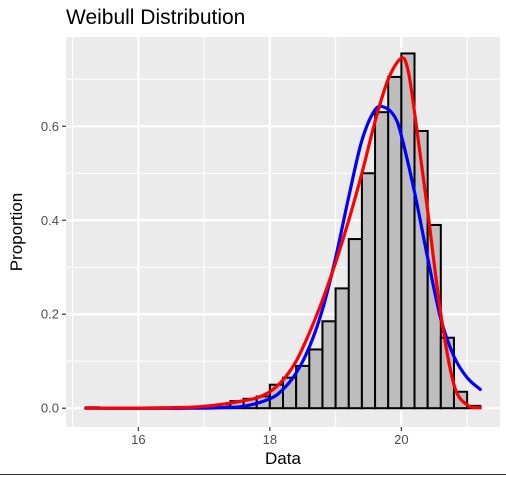  I want to click on y-tick-label: 0.4, so click(50, 220).